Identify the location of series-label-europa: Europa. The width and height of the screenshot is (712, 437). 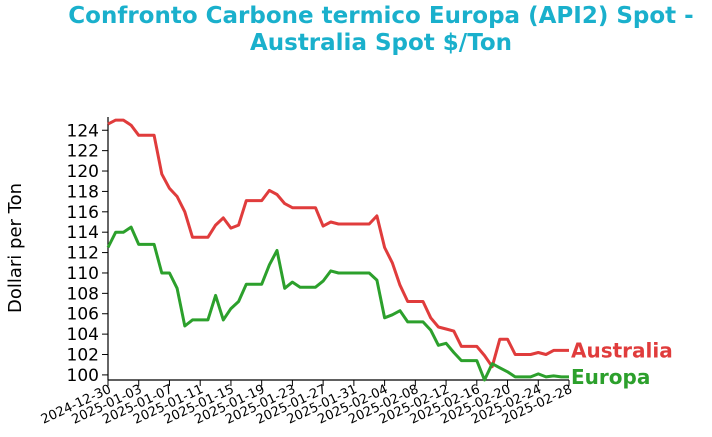
(610, 377).